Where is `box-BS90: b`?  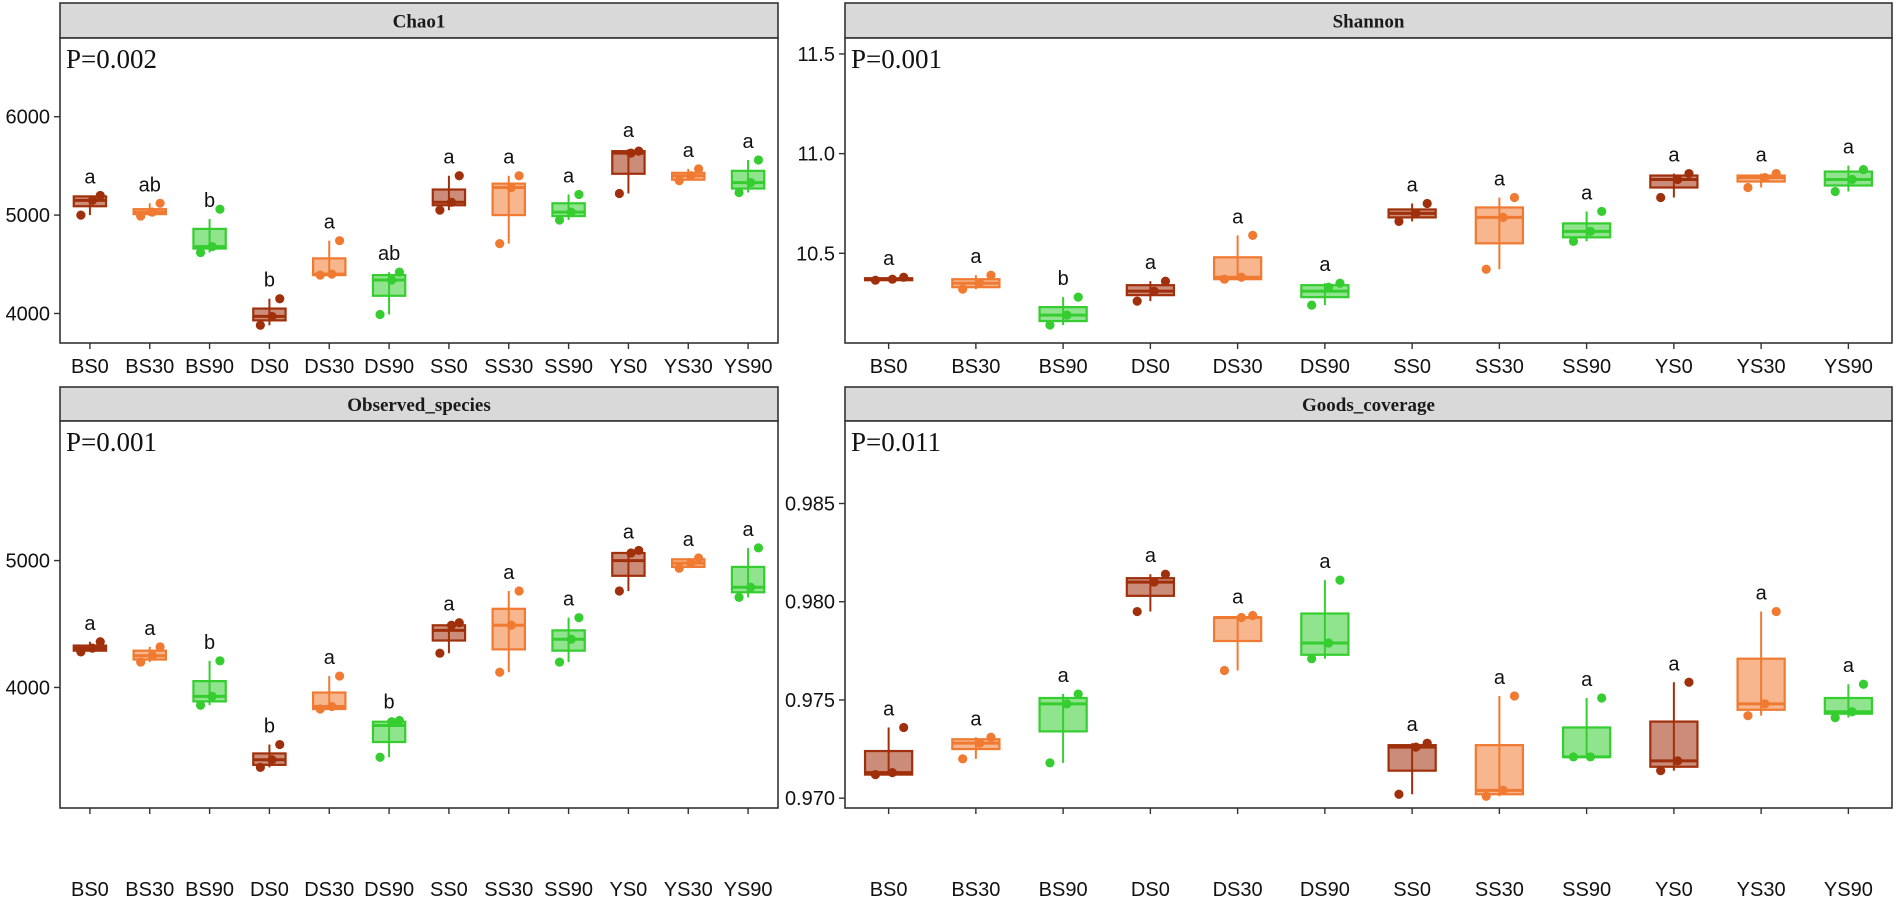 box-BS90: b is located at coordinates (1063, 299).